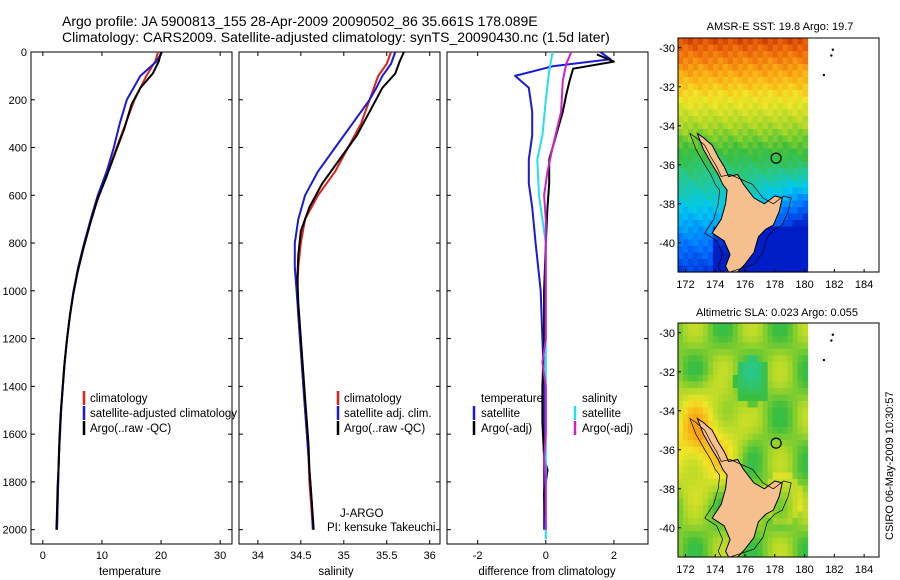 This screenshot has height=580, width=900. Describe the element at coordinates (546, 572) in the screenshot. I see `difference-axis-label: difference from climatology` at that location.